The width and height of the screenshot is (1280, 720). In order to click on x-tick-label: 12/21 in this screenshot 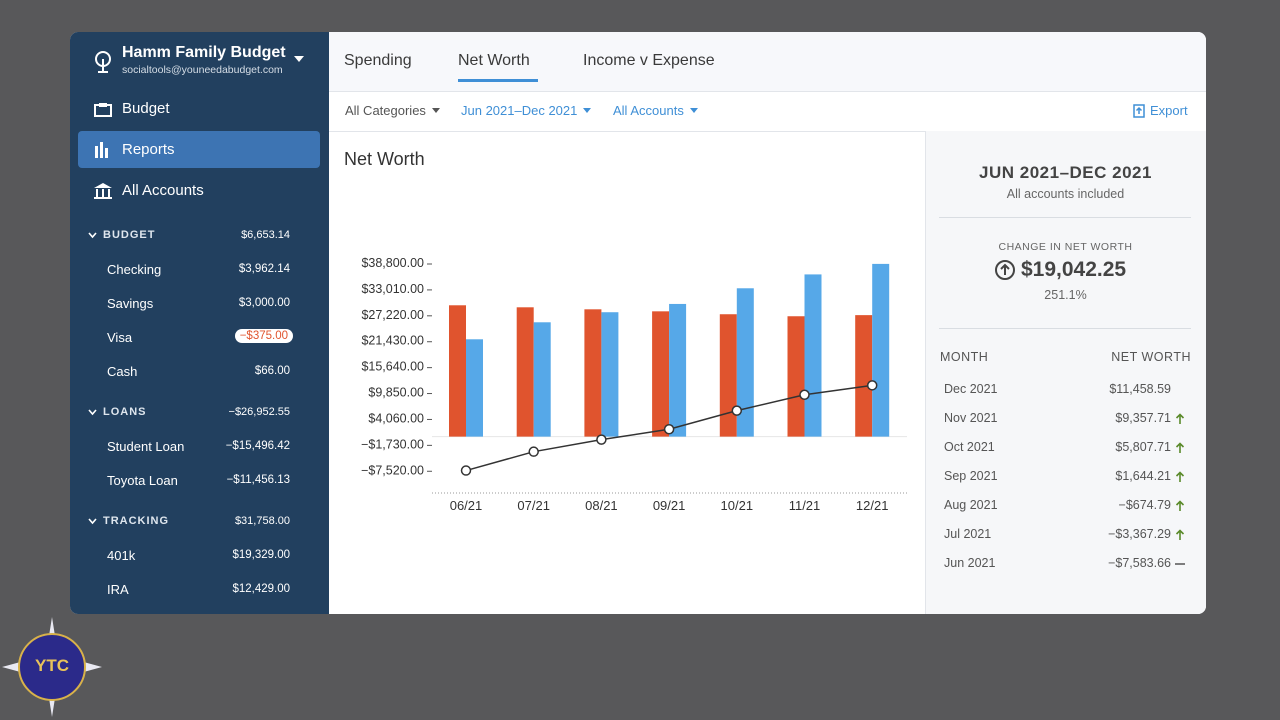, I will do `click(872, 505)`.